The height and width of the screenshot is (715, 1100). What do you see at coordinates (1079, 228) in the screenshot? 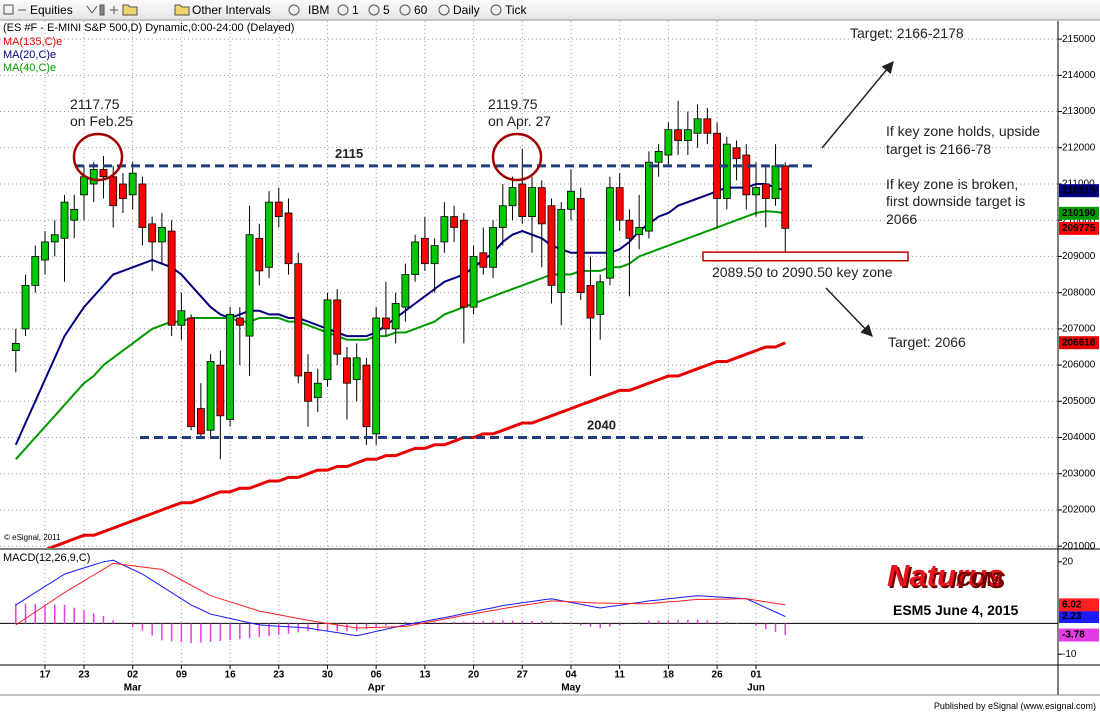
I see `last-price-label: 209775` at bounding box center [1079, 228].